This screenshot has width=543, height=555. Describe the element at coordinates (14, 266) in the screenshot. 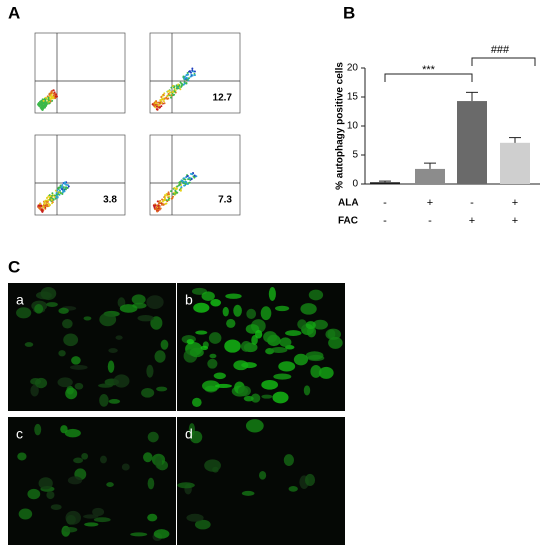

I see `panel-label: C` at that location.